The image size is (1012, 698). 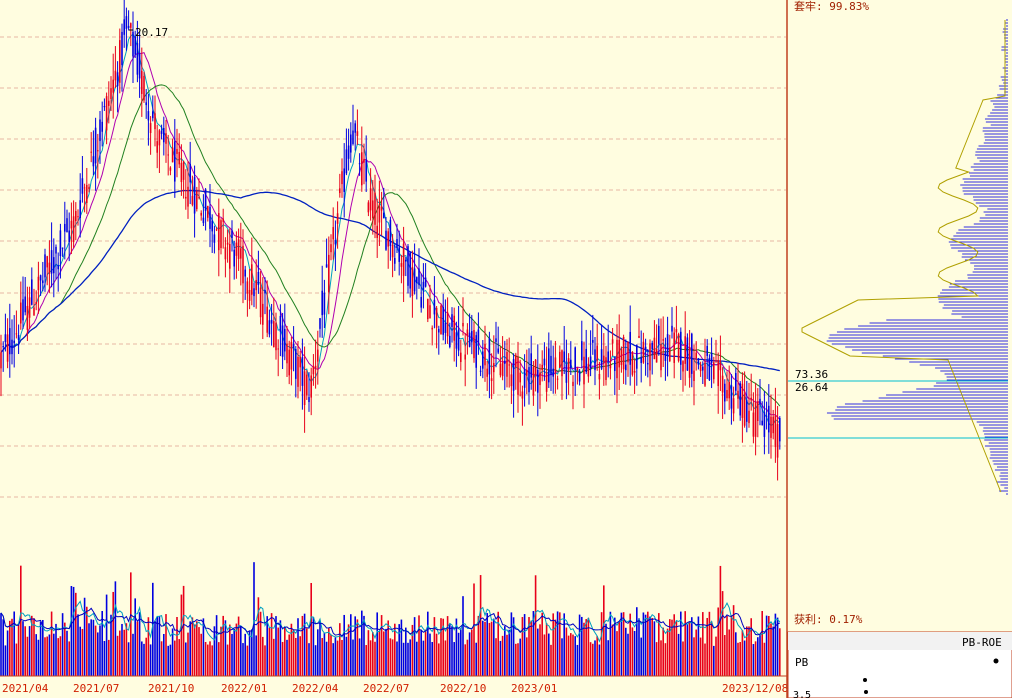 I want to click on level-high: 73.36, so click(x=811, y=374).